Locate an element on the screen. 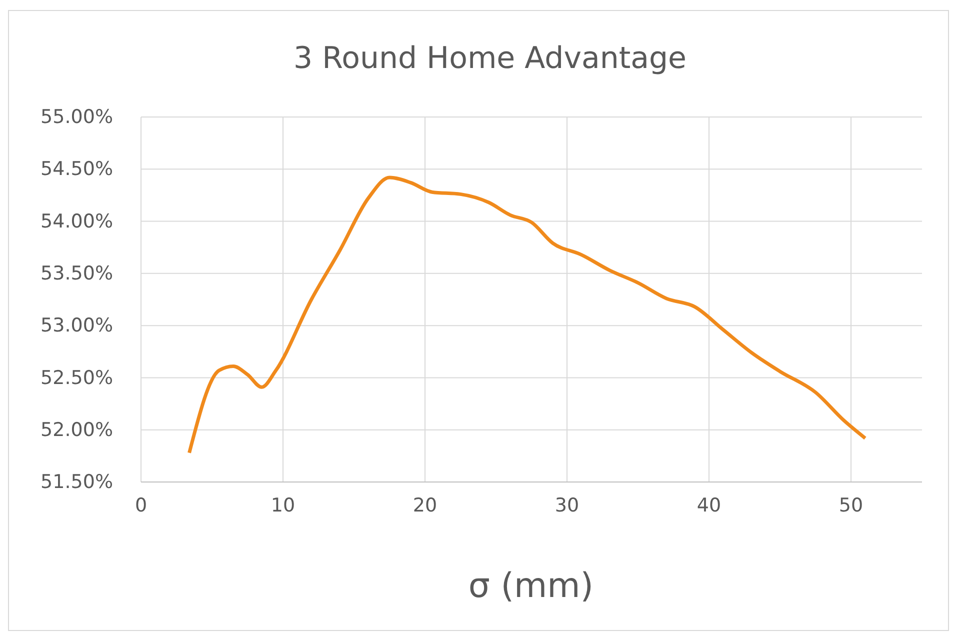 Image resolution: width=956 pixels, height=637 pixels. chart-title: 3 Round Home Advantage is located at coordinates (490, 58).